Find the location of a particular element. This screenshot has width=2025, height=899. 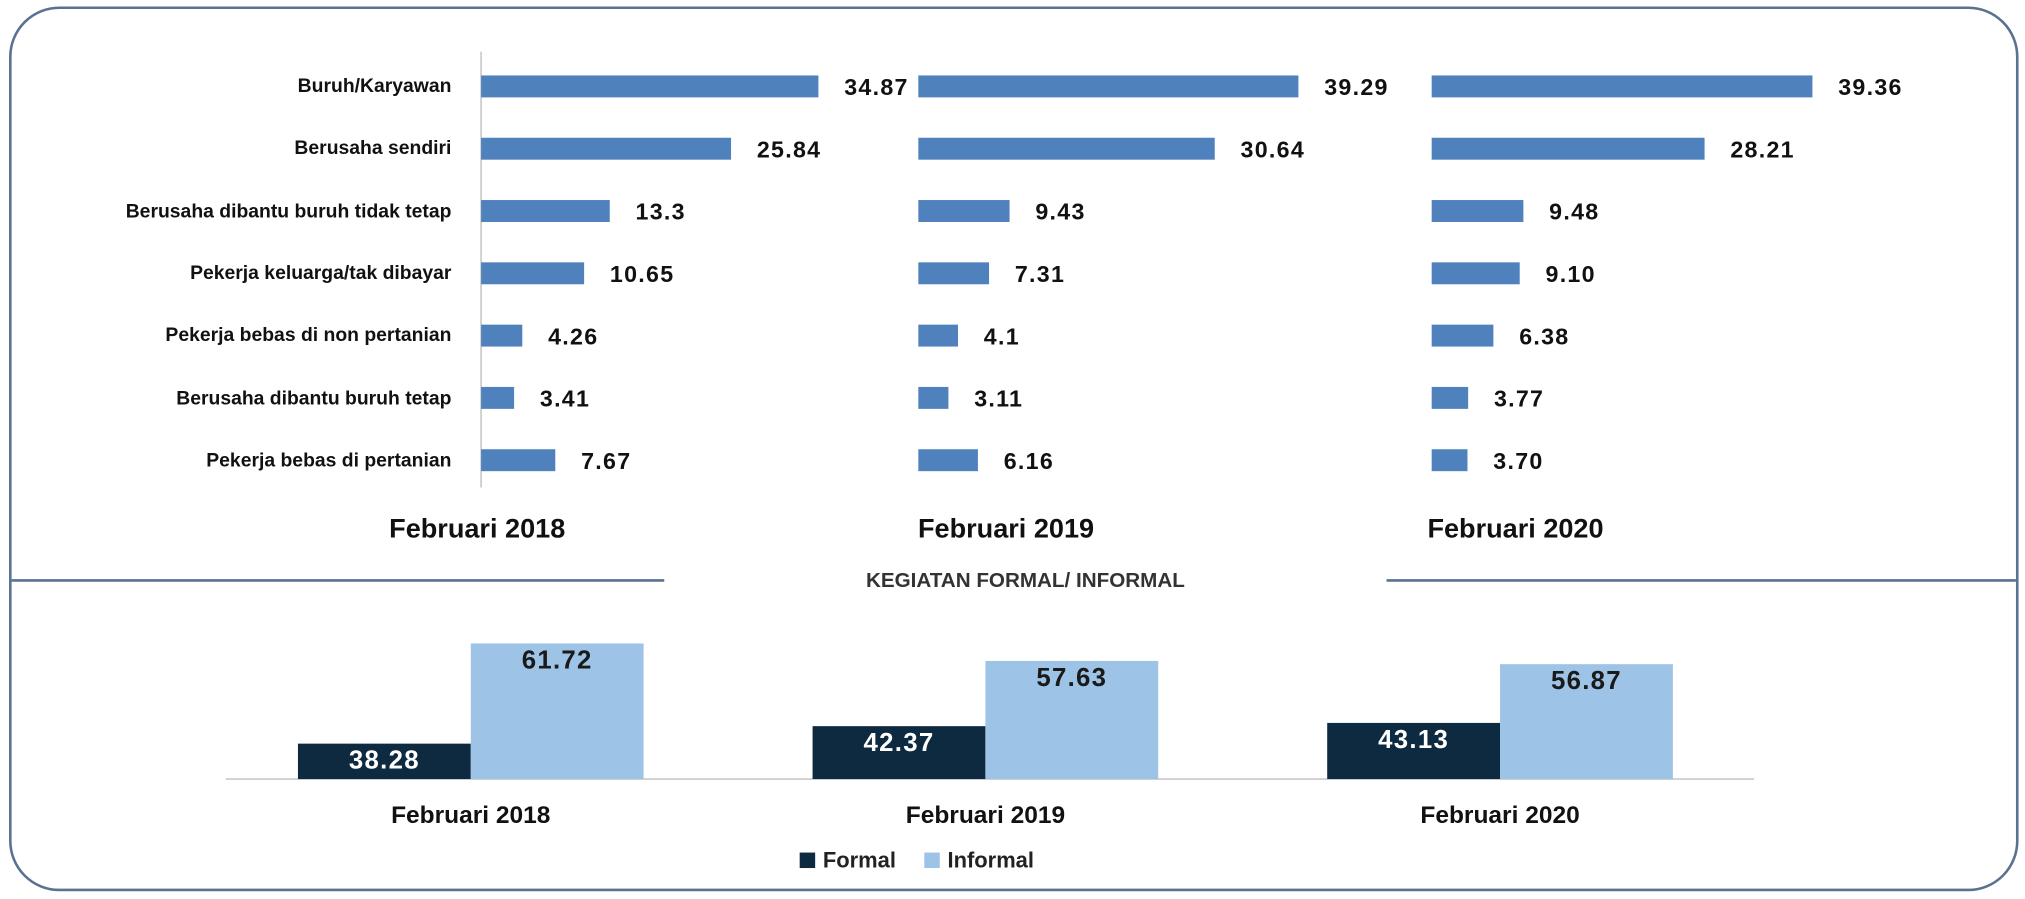

value-label: 9.10 is located at coordinates (1571, 274).